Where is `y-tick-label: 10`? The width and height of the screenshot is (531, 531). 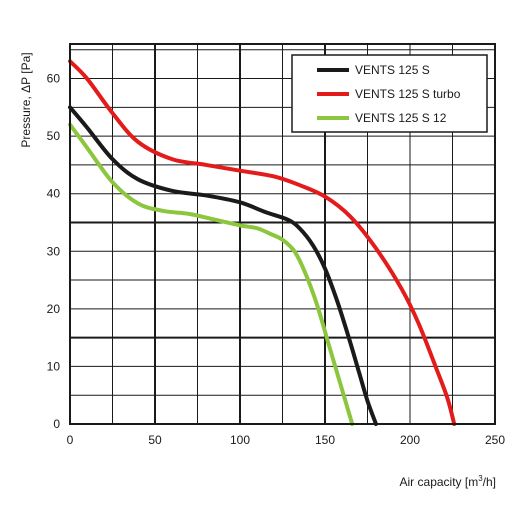
y-tick-label: 10 is located at coordinates (54, 366).